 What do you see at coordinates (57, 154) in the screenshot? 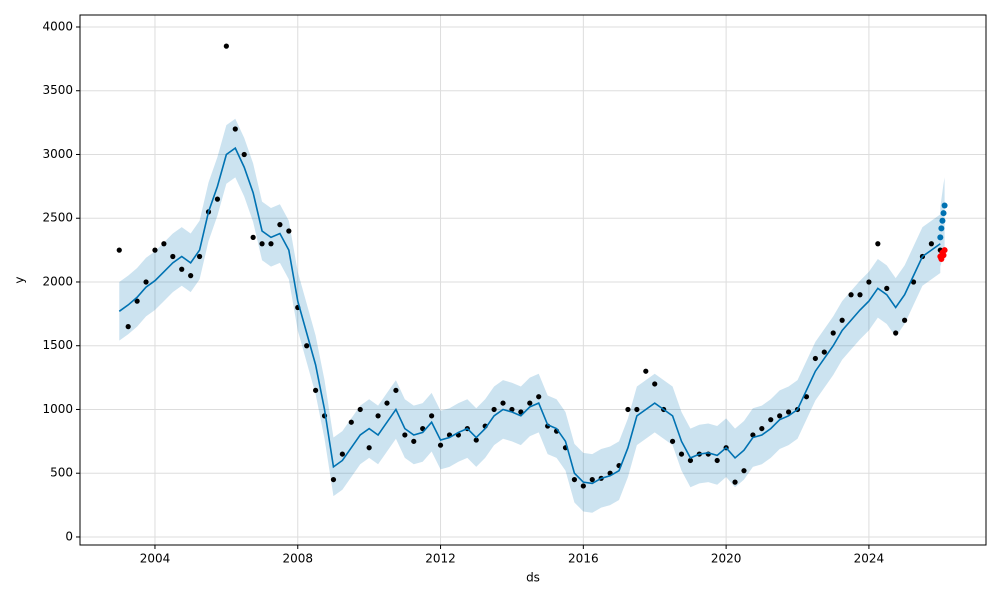
I see `y-tick-label: 3000` at bounding box center [57, 154].